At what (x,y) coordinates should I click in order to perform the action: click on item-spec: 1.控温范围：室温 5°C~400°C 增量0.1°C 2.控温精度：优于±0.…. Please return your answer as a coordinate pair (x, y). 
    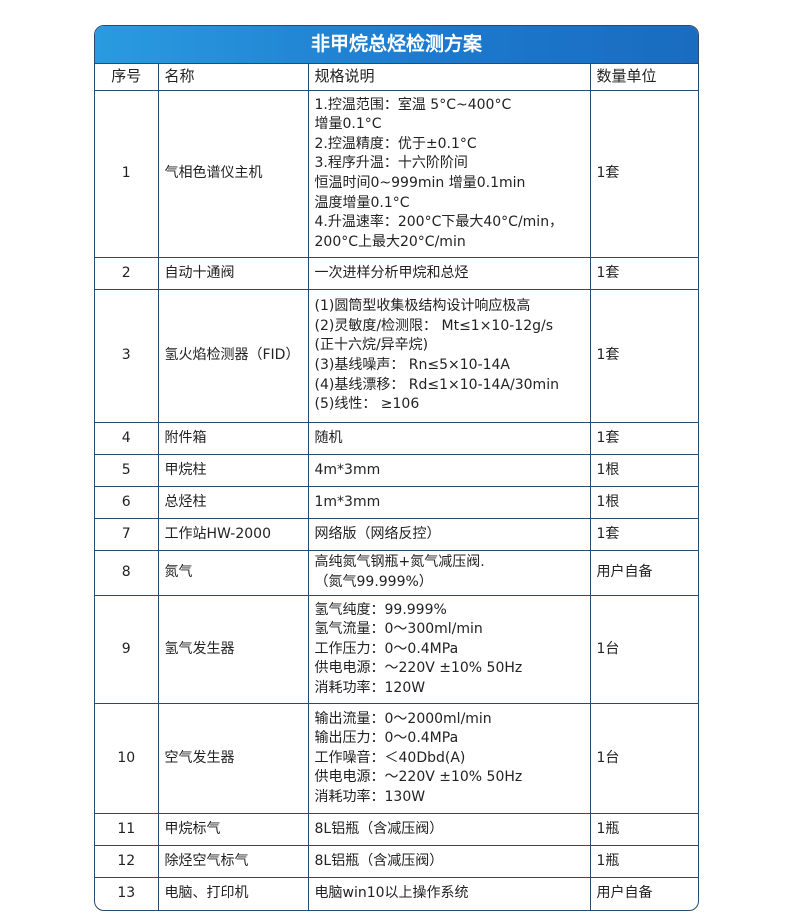
    Looking at the image, I should click on (449, 174).